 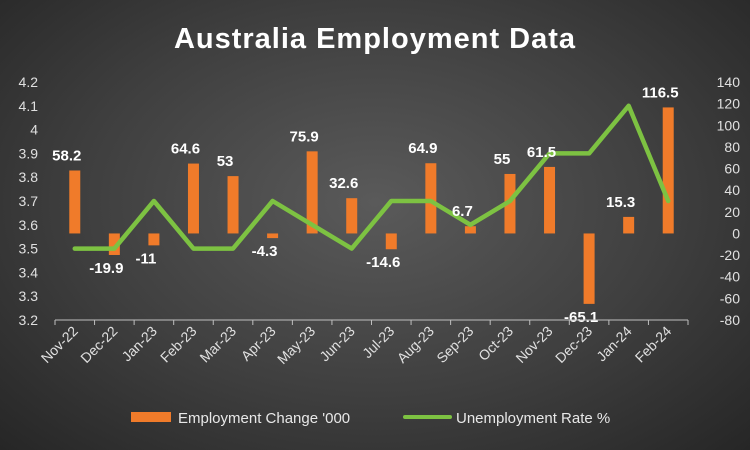 What do you see at coordinates (296, 345) in the screenshot?
I see `x-axis-tick-label: May-23` at bounding box center [296, 345].